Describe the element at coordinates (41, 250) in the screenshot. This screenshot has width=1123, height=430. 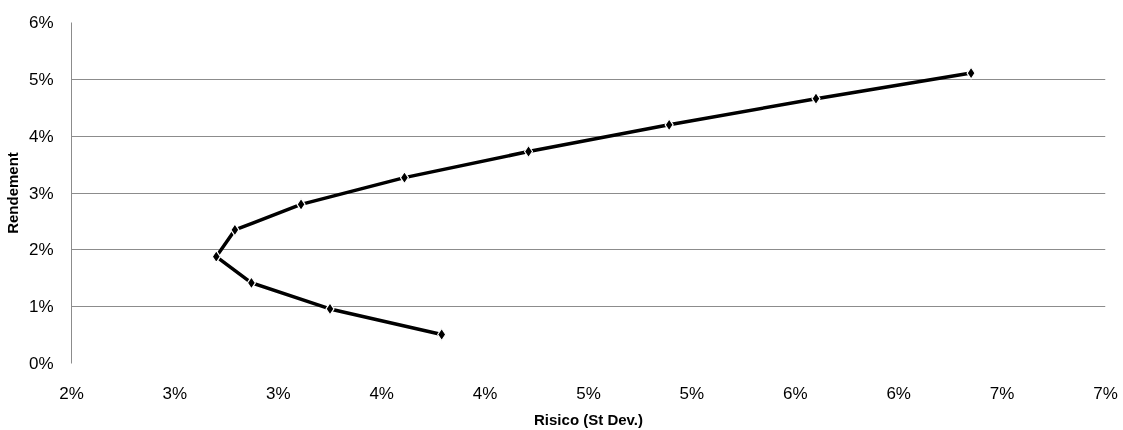
I see `y-tick-label: 2%` at that location.